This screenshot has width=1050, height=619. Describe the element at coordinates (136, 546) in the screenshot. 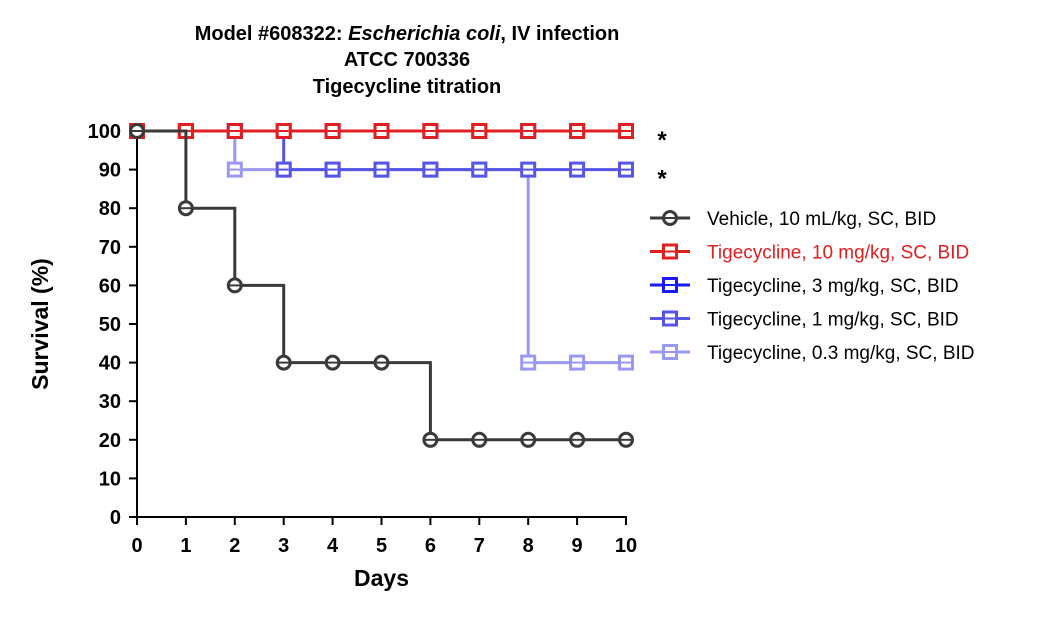

I see `x-tick-label: 0` at that location.